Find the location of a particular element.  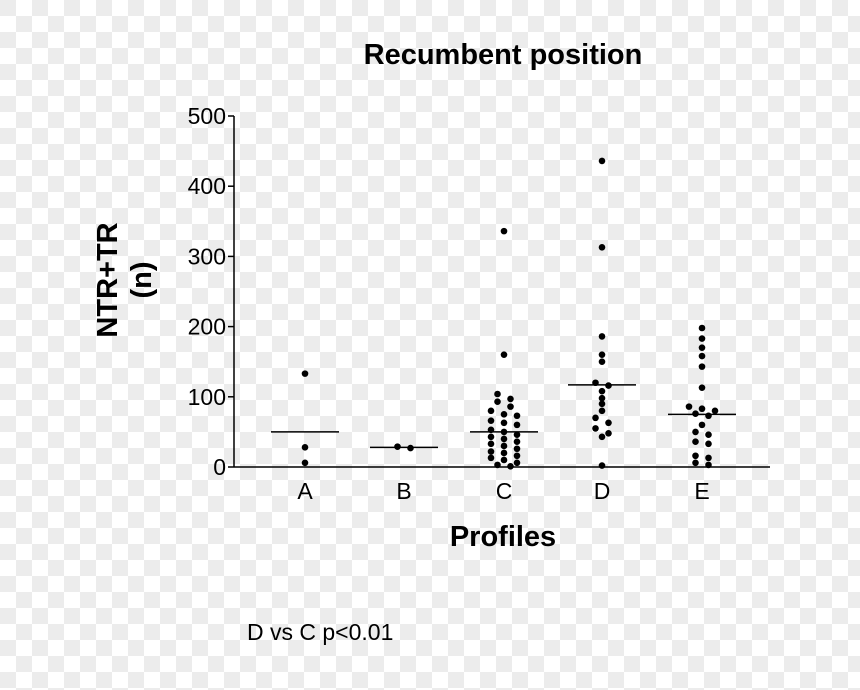

y-axis-title: NTR+TR (n) is located at coordinates (125, 279).